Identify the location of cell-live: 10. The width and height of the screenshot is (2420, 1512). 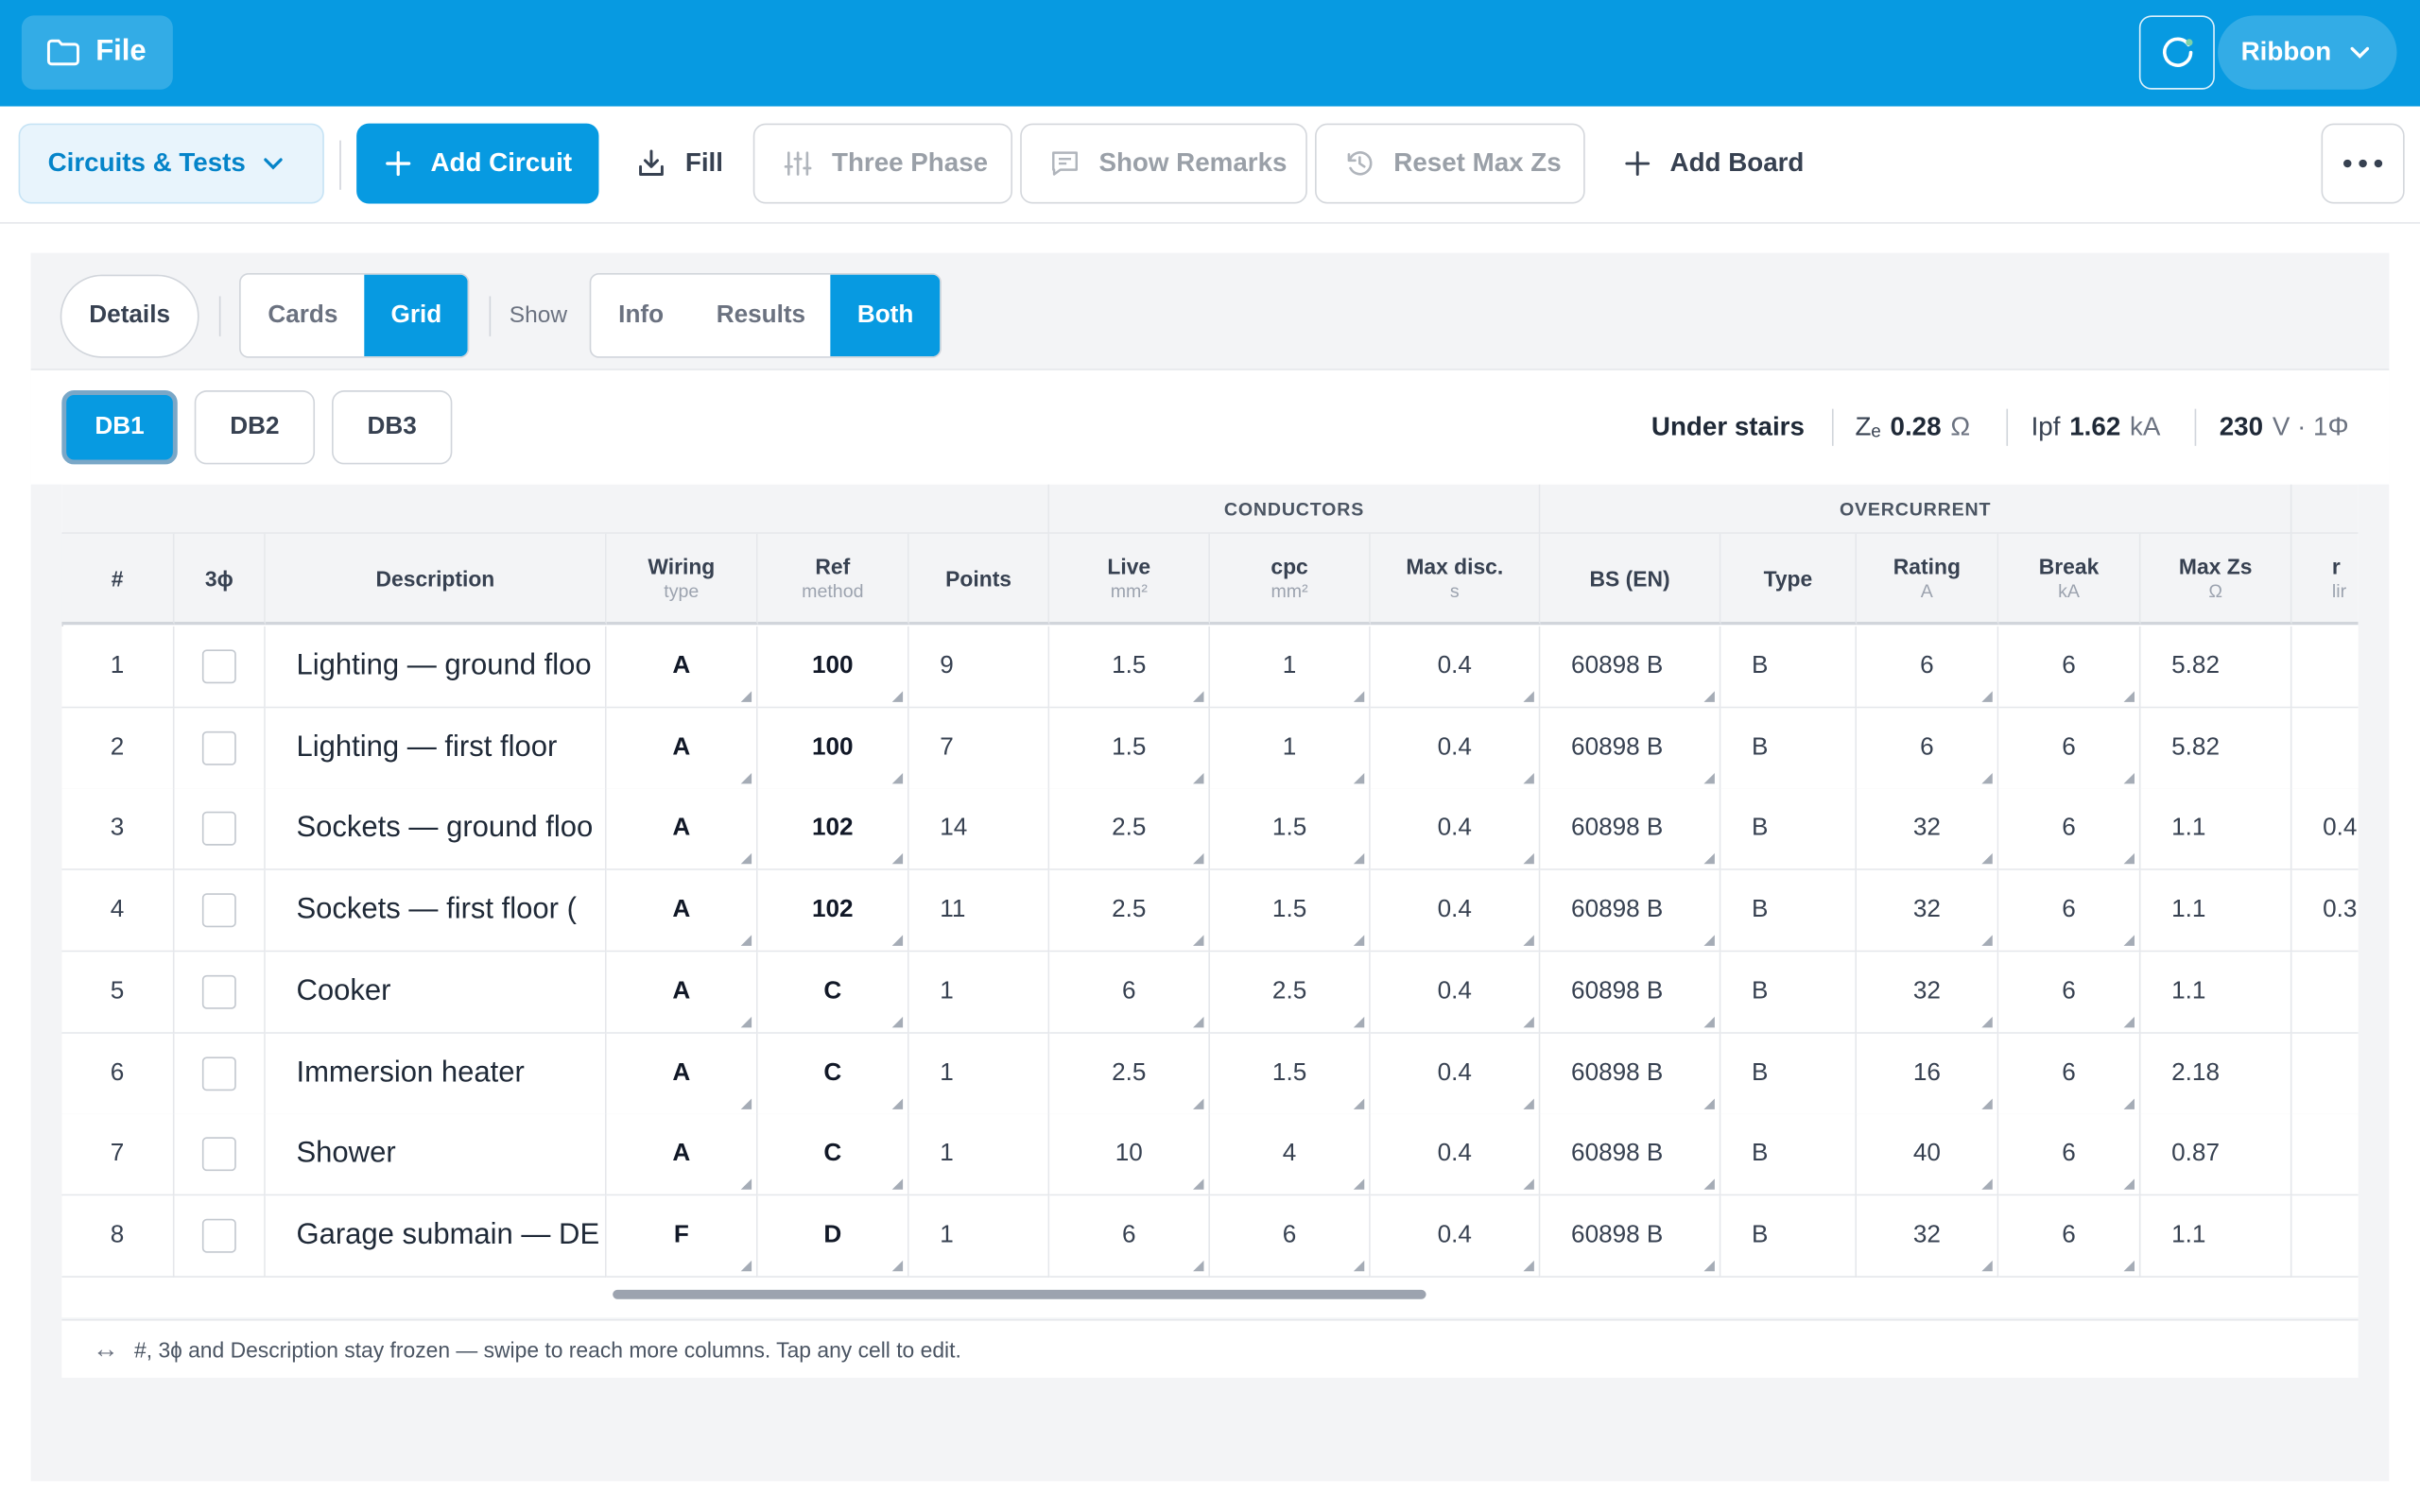
(1129, 1155).